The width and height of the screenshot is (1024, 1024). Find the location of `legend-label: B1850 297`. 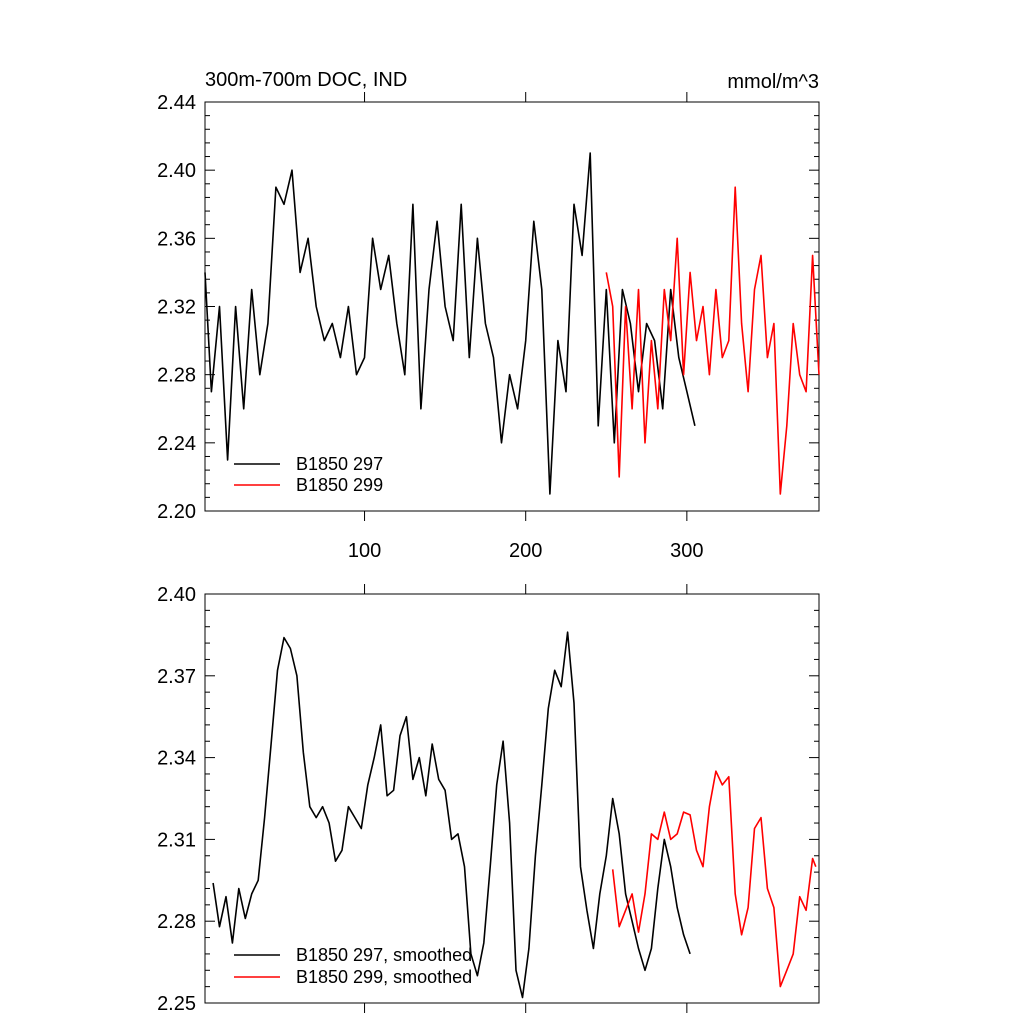

legend-label: B1850 297 is located at coordinates (339, 464).